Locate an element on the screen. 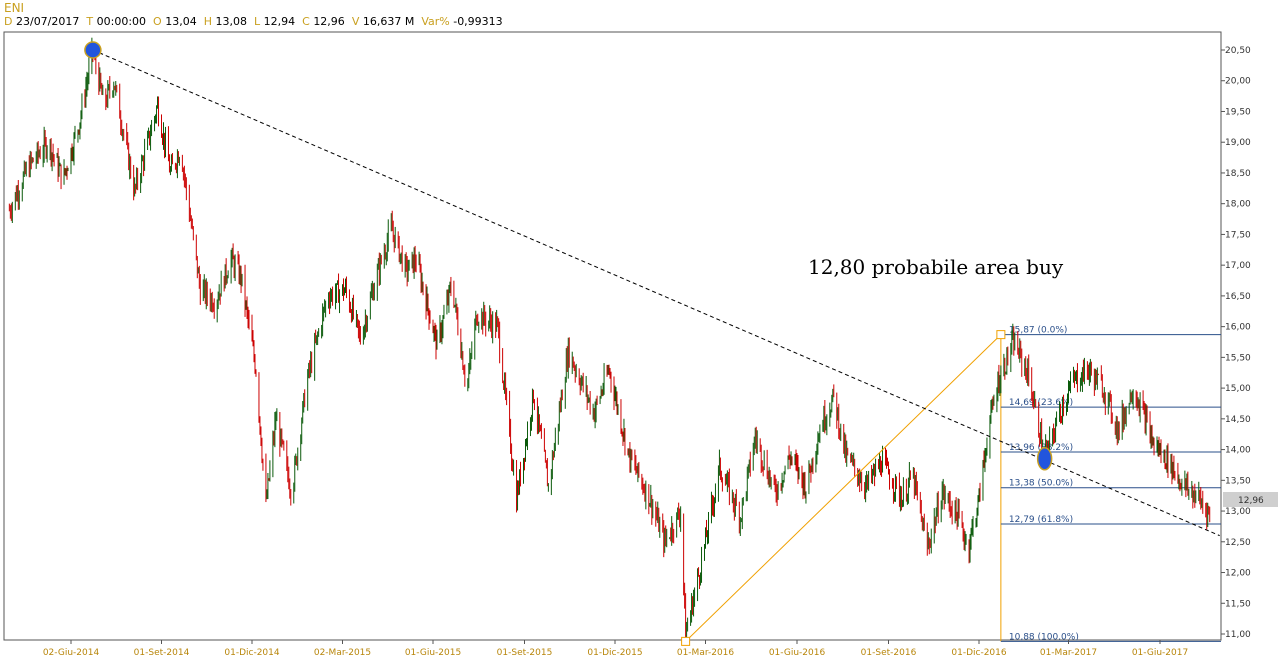  last-price-box is located at coordinates (1250, 499).